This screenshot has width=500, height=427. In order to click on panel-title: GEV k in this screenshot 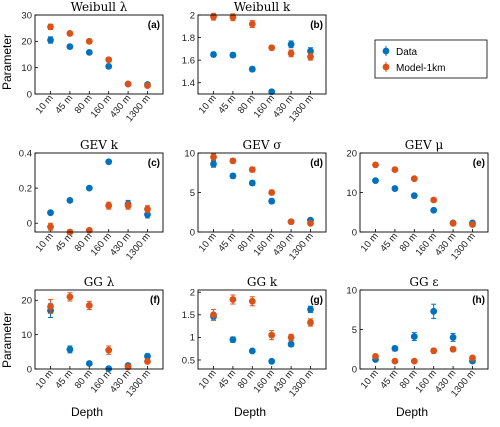, I will do `click(99, 145)`.